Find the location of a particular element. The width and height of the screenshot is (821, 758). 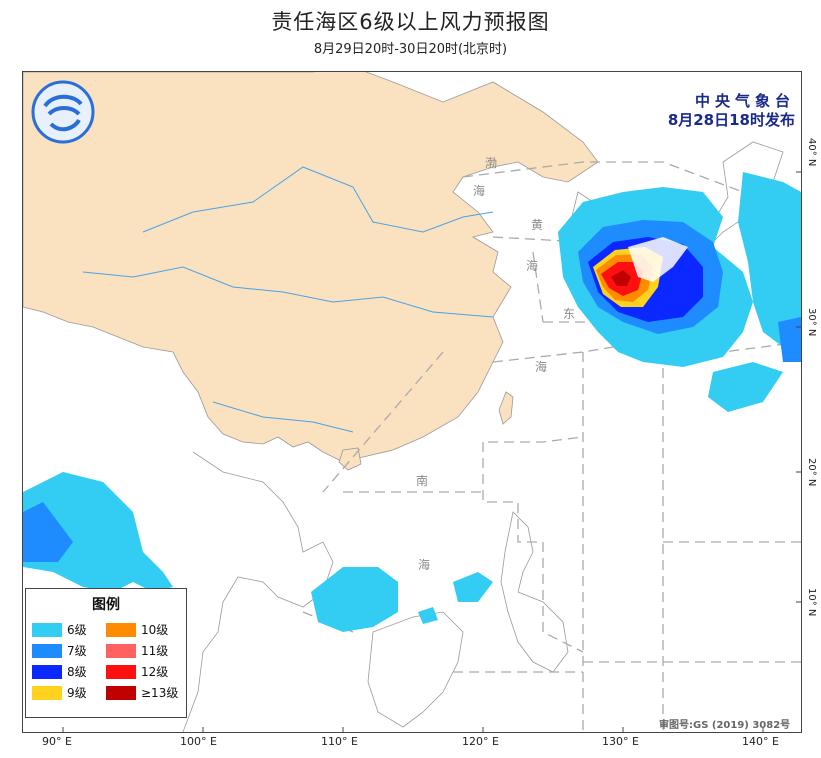

river-yangtze is located at coordinates (288, 292).